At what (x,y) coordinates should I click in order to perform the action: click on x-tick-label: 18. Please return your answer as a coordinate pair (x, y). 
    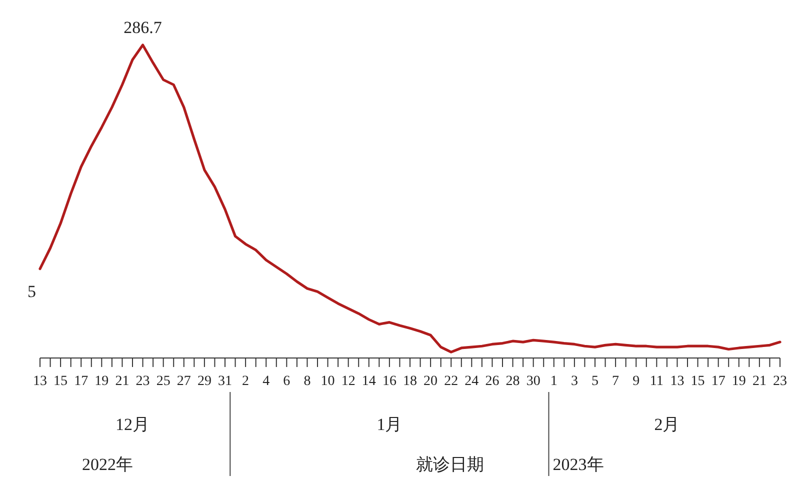
    Looking at the image, I should click on (410, 381).